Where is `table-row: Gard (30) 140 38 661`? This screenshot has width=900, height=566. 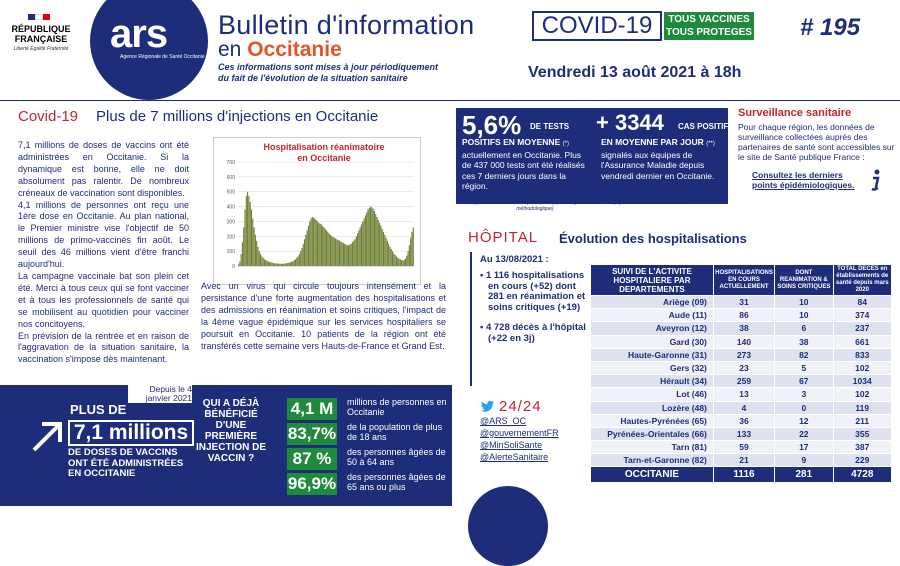
table-row: Gard (30) 140 38 661 is located at coordinates (741, 341).